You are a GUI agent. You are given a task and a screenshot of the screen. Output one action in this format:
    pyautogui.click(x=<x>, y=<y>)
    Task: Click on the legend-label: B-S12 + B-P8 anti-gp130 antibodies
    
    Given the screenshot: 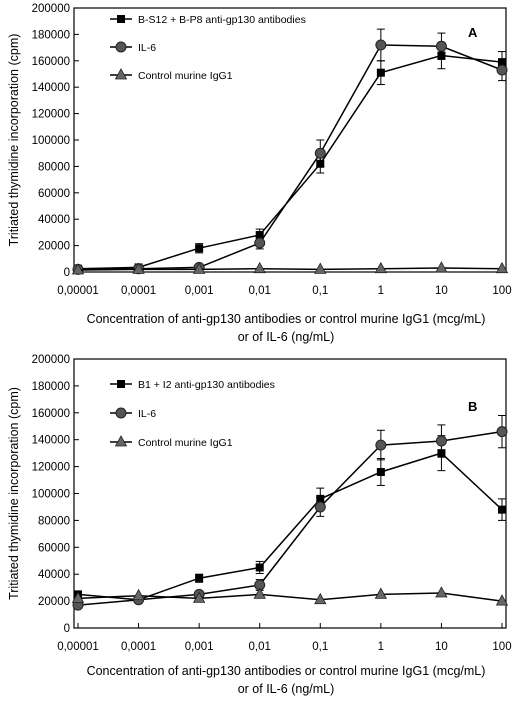 What is the action you would take?
    pyautogui.click(x=222, y=20)
    